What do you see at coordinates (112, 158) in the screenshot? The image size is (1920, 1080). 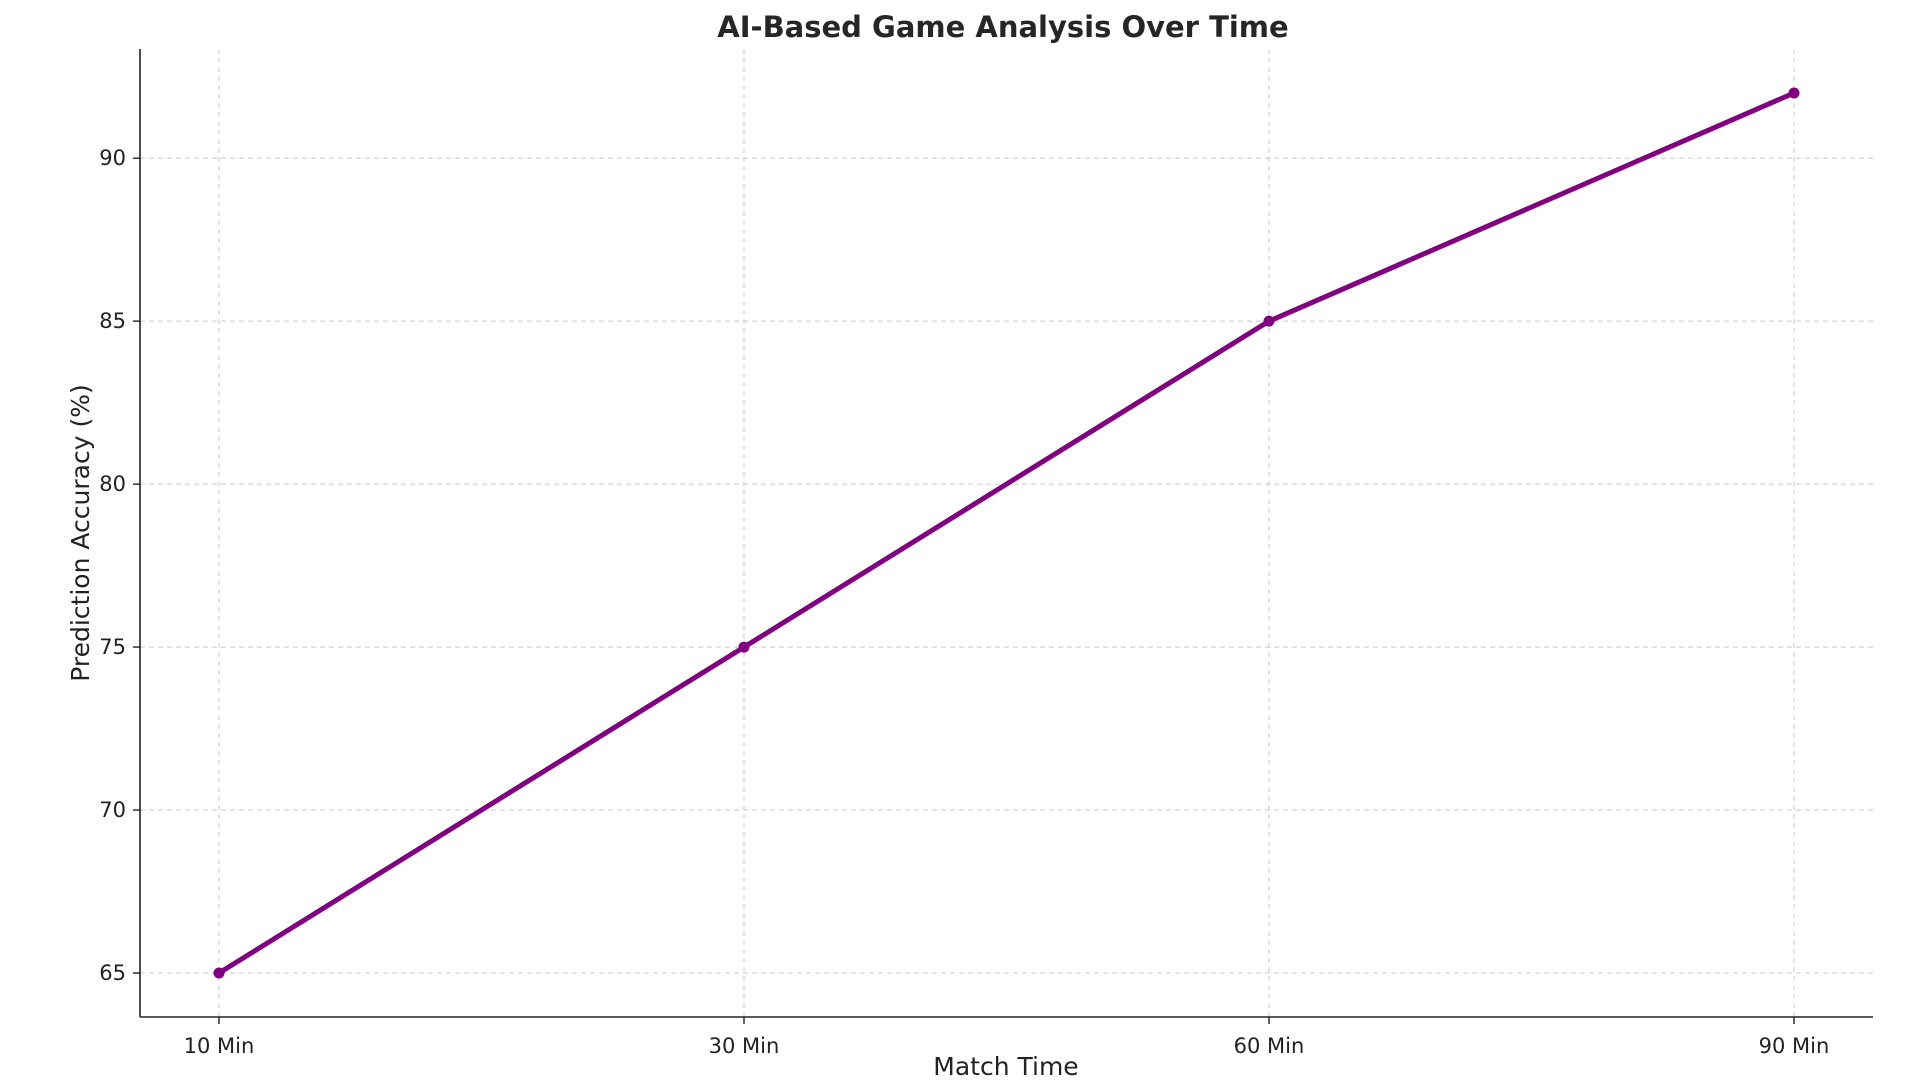 I see `y-tick-label: 90` at bounding box center [112, 158].